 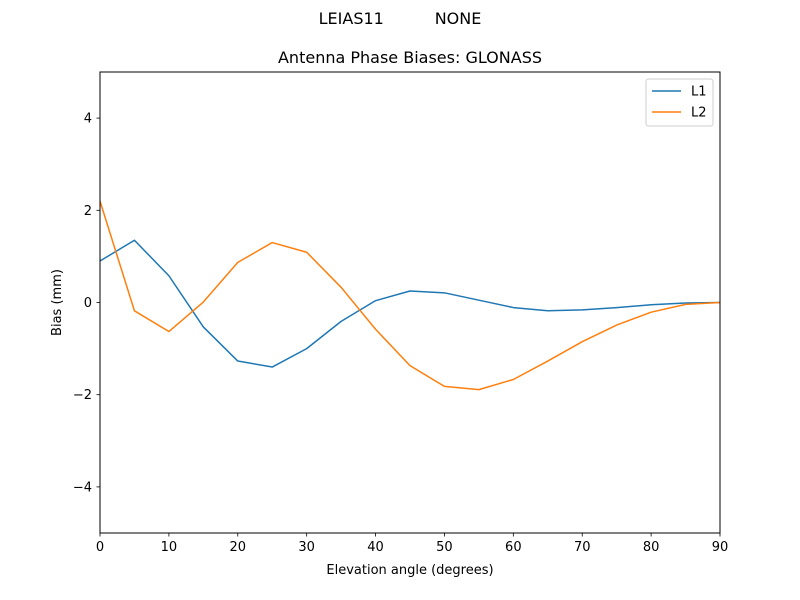 What do you see at coordinates (100, 547) in the screenshot?
I see `x-tick-label: 0` at bounding box center [100, 547].